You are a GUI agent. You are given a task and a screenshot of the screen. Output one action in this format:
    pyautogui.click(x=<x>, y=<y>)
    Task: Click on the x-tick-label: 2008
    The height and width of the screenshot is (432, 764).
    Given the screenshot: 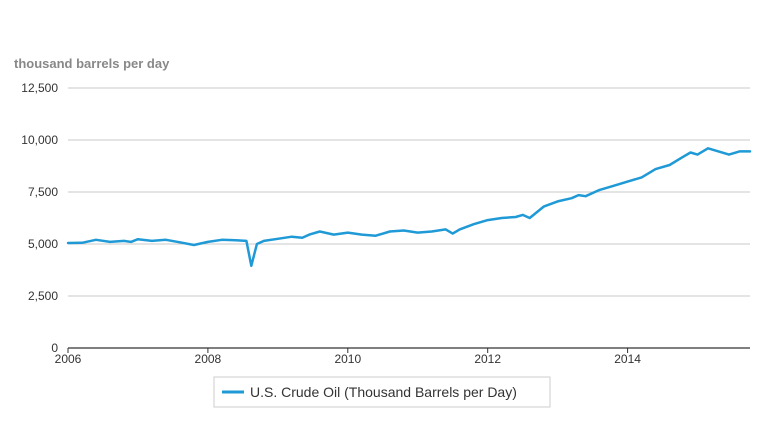 What is the action you would take?
    pyautogui.click(x=208, y=359)
    